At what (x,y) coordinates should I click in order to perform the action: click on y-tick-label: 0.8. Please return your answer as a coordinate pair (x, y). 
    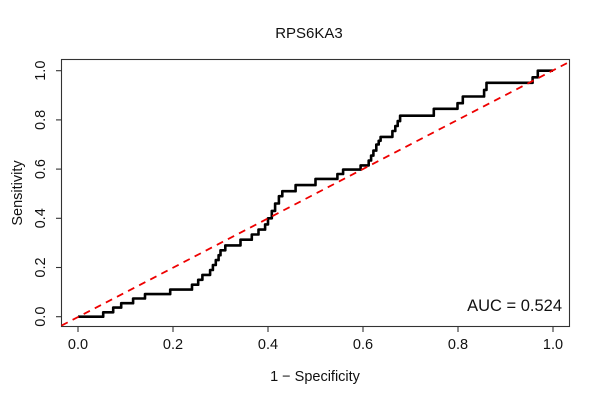
    Looking at the image, I should click on (41, 120).